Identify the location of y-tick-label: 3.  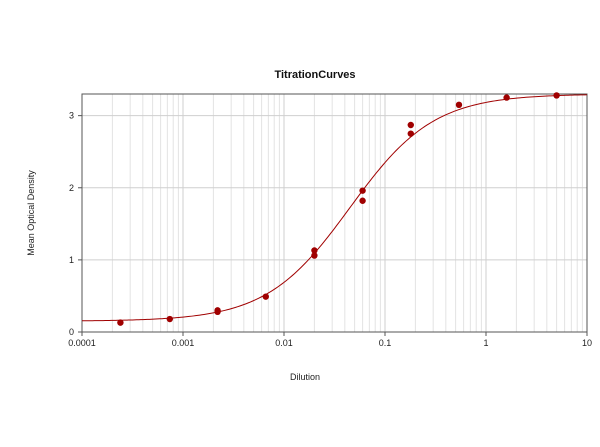
(71, 116).